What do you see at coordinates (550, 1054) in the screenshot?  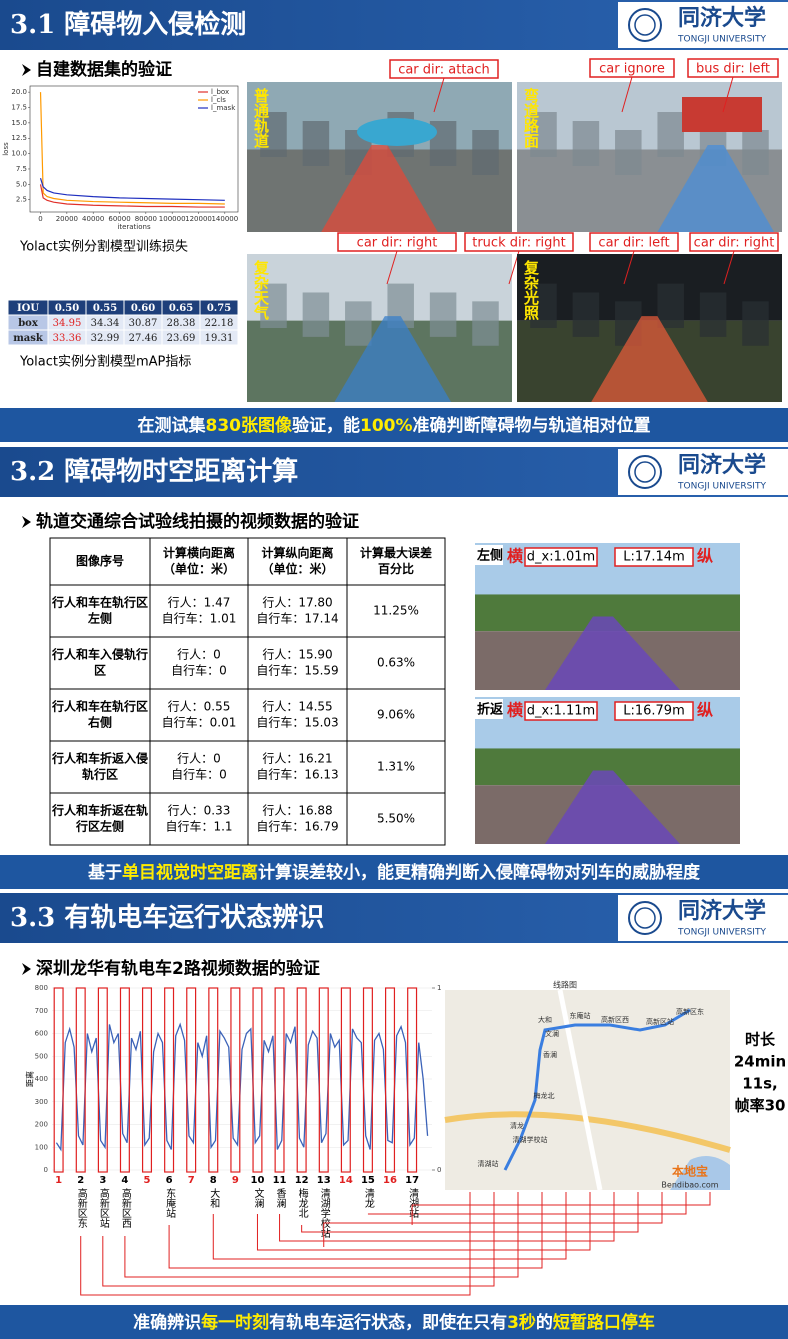 I see `map-label: 香澜` at bounding box center [550, 1054].